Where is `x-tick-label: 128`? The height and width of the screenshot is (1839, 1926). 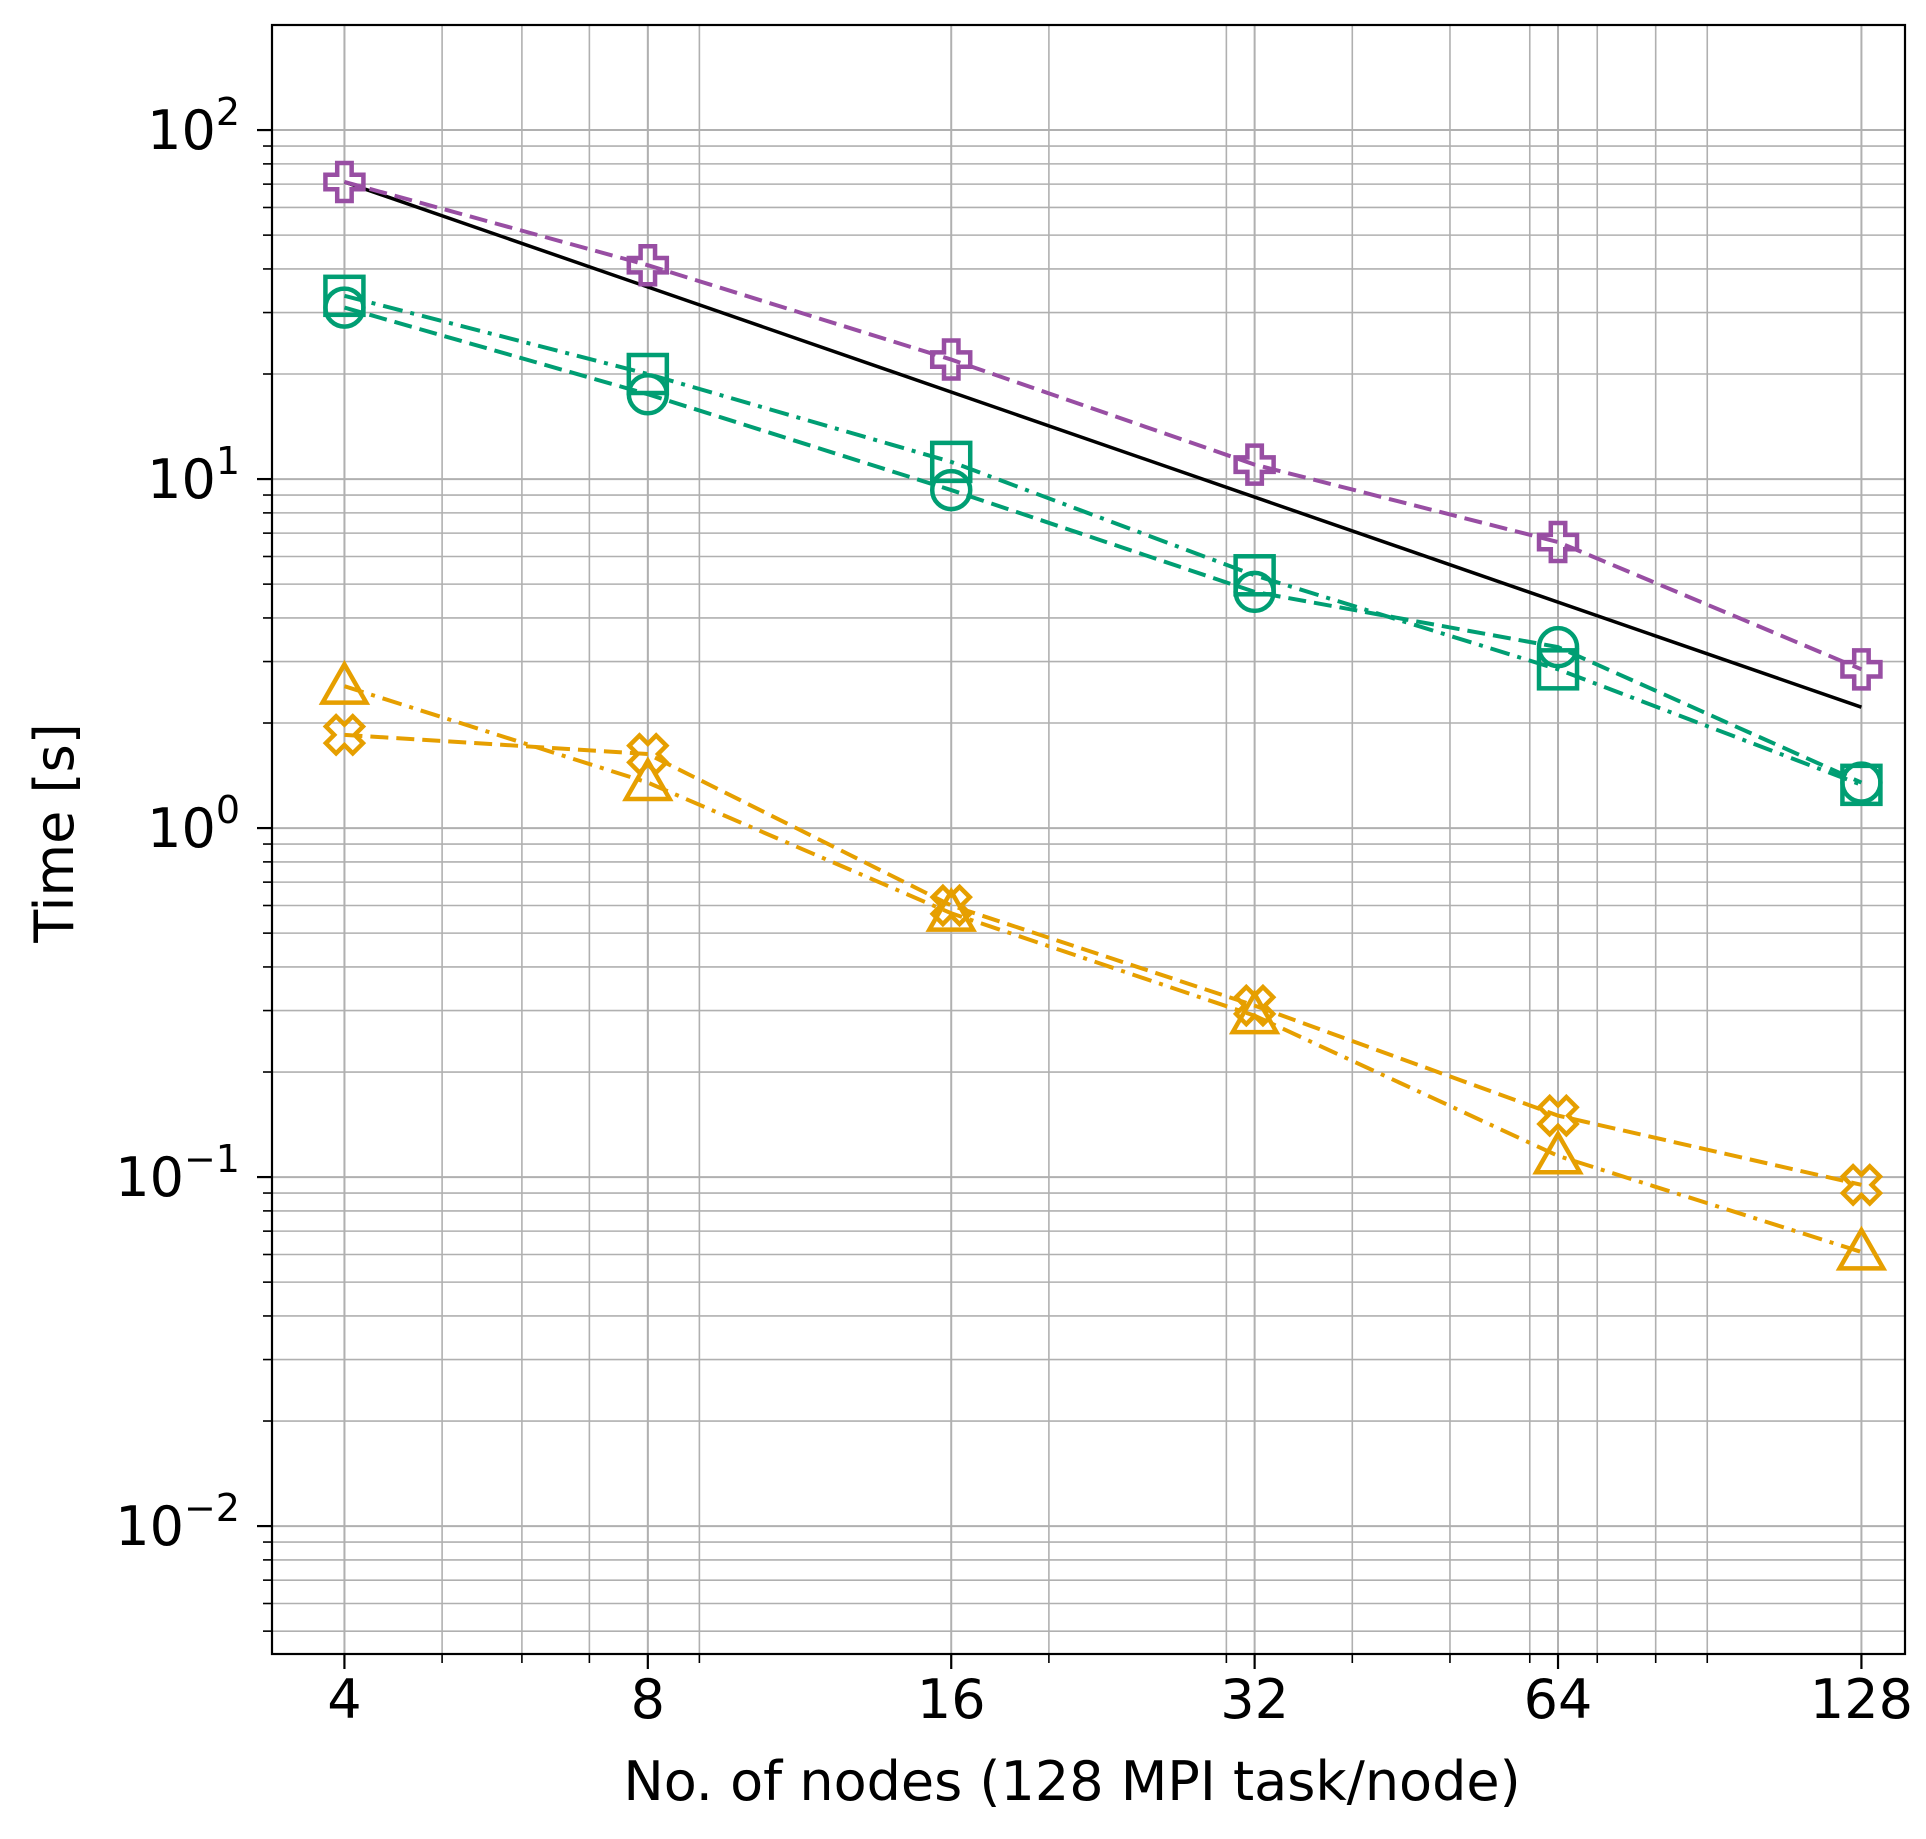
x-tick-label: 128 is located at coordinates (1861, 1699).